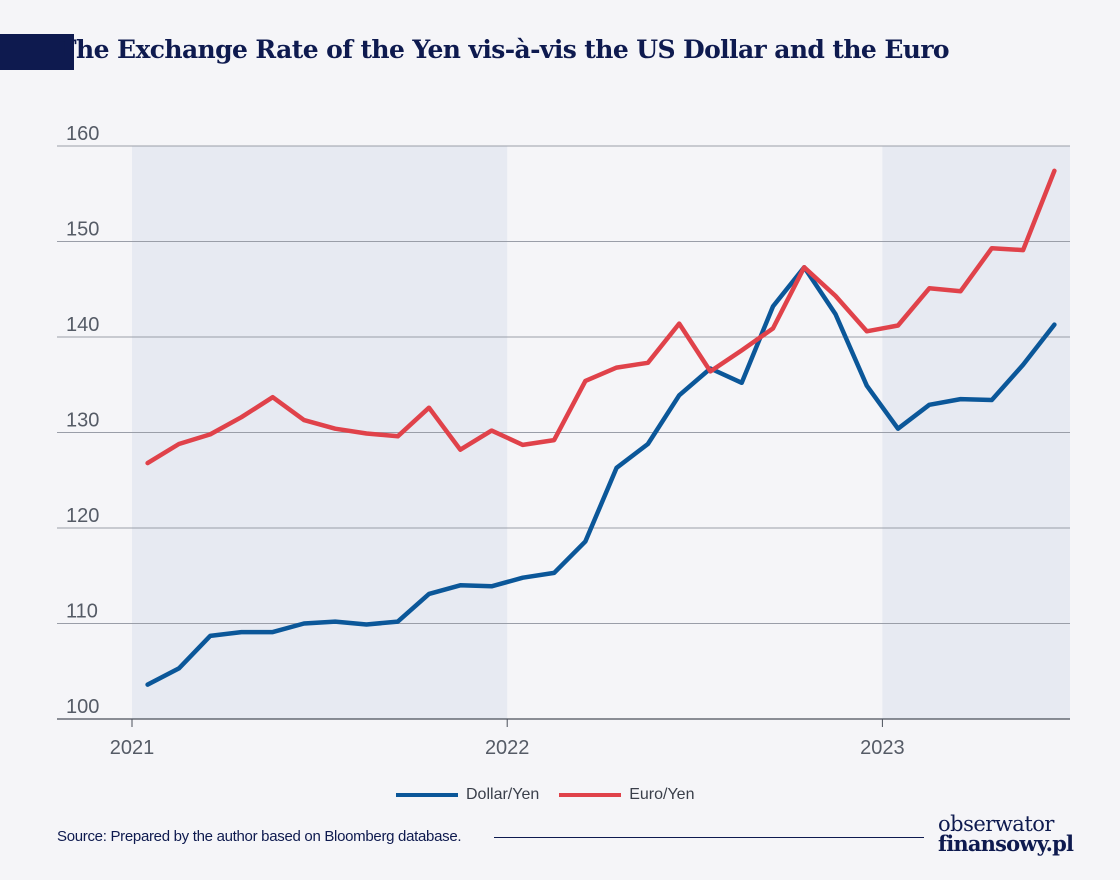 The width and height of the screenshot is (1120, 880). Describe the element at coordinates (590, 795) in the screenshot. I see `legend-swatch-euro-yen` at that location.